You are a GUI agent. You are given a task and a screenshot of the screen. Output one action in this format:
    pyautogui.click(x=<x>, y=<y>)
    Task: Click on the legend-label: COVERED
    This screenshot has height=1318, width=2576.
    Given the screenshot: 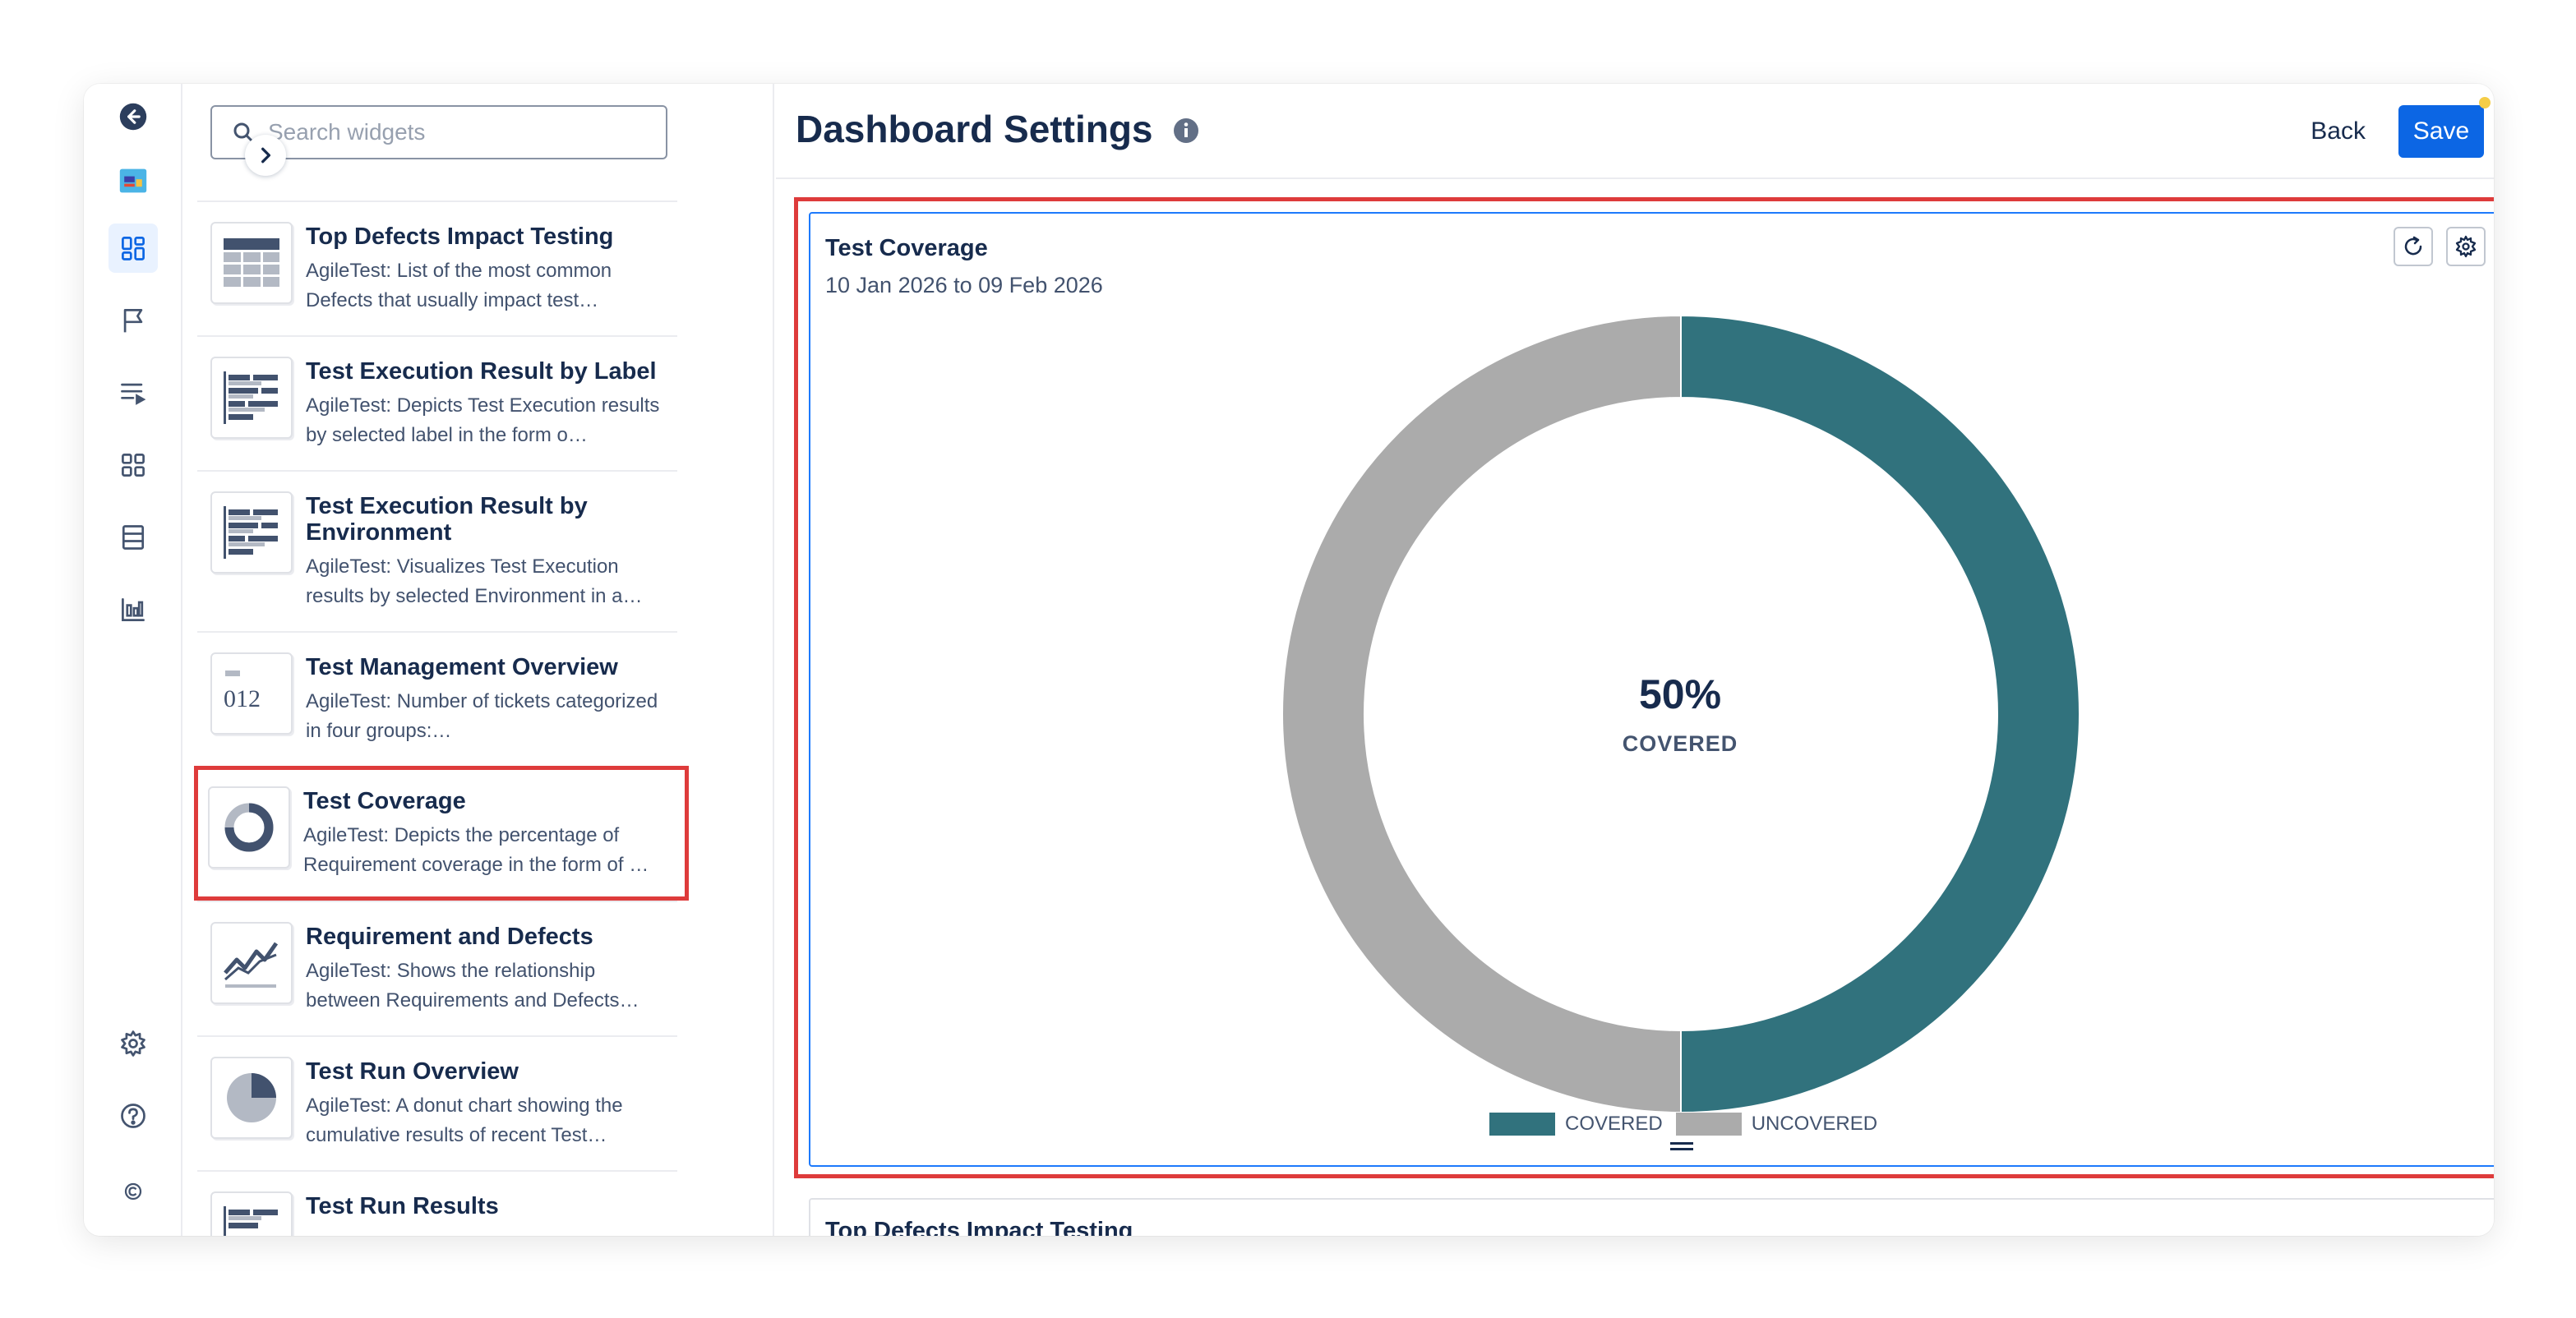 What is the action you would take?
    pyautogui.click(x=1614, y=1124)
    